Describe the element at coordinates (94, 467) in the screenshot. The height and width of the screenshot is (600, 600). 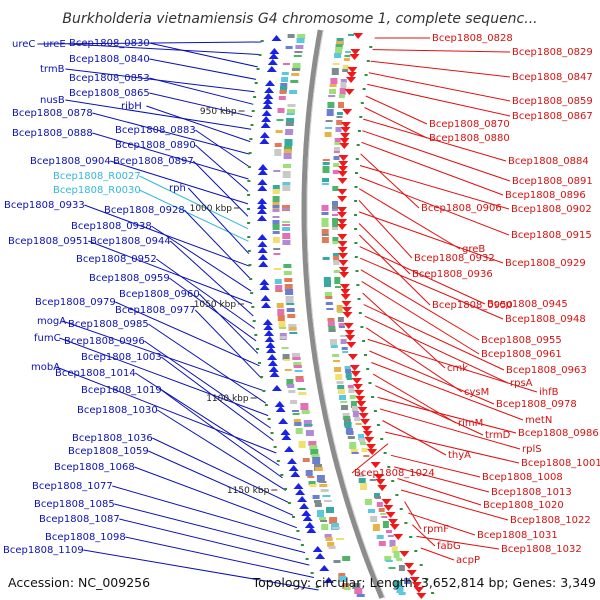
I see `gene-label-left: Bcep1808_1068` at that location.